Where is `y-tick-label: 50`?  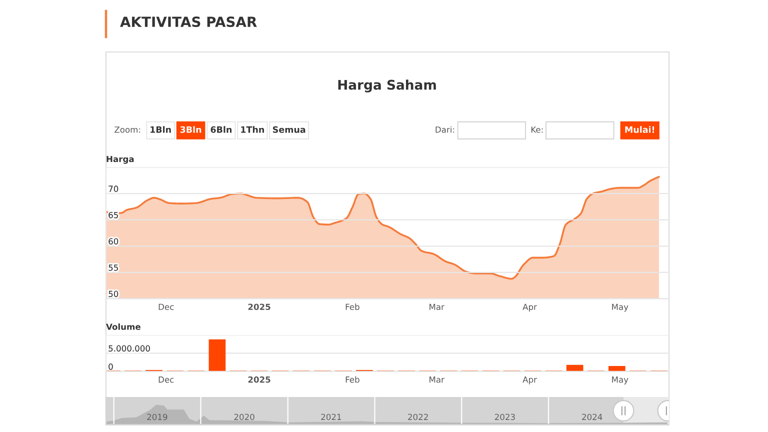 y-tick-label: 50 is located at coordinates (113, 294).